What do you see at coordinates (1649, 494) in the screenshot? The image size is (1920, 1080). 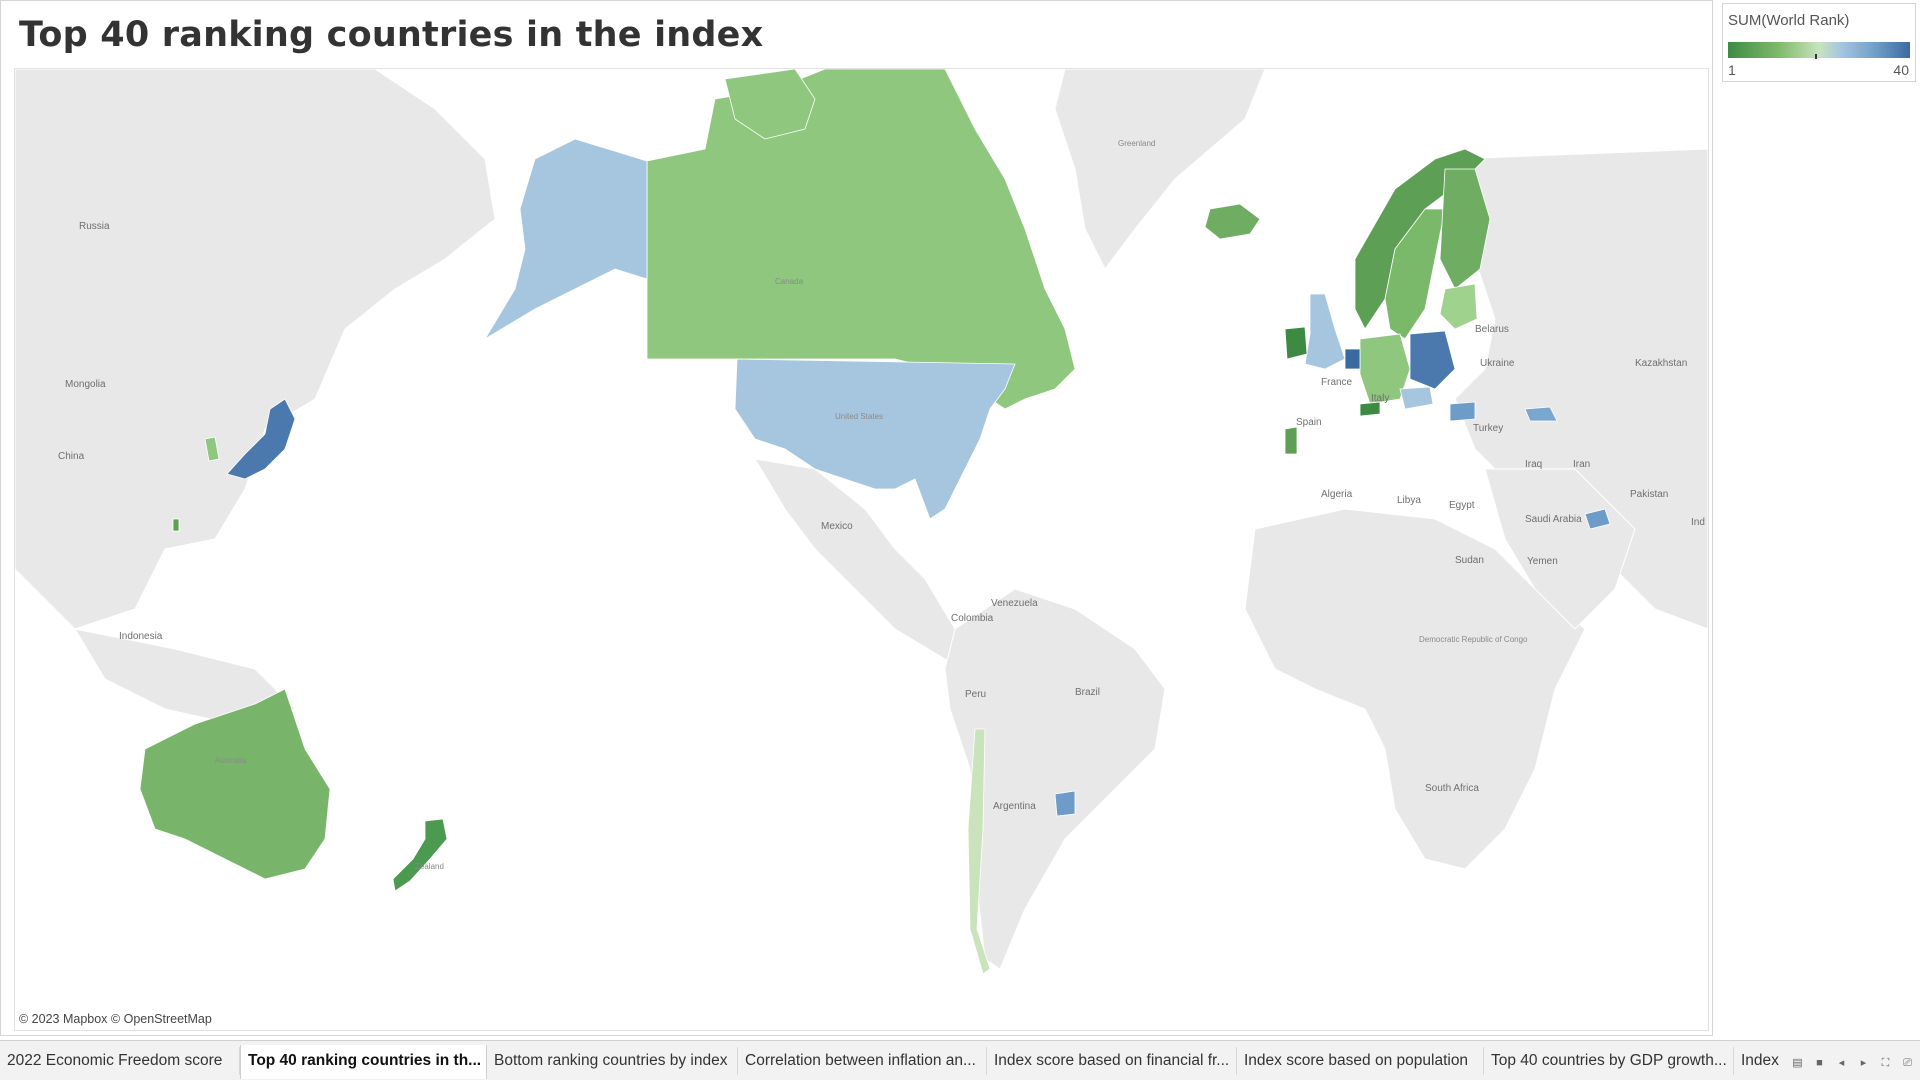 I see `label-pakistan: Pakistan` at bounding box center [1649, 494].